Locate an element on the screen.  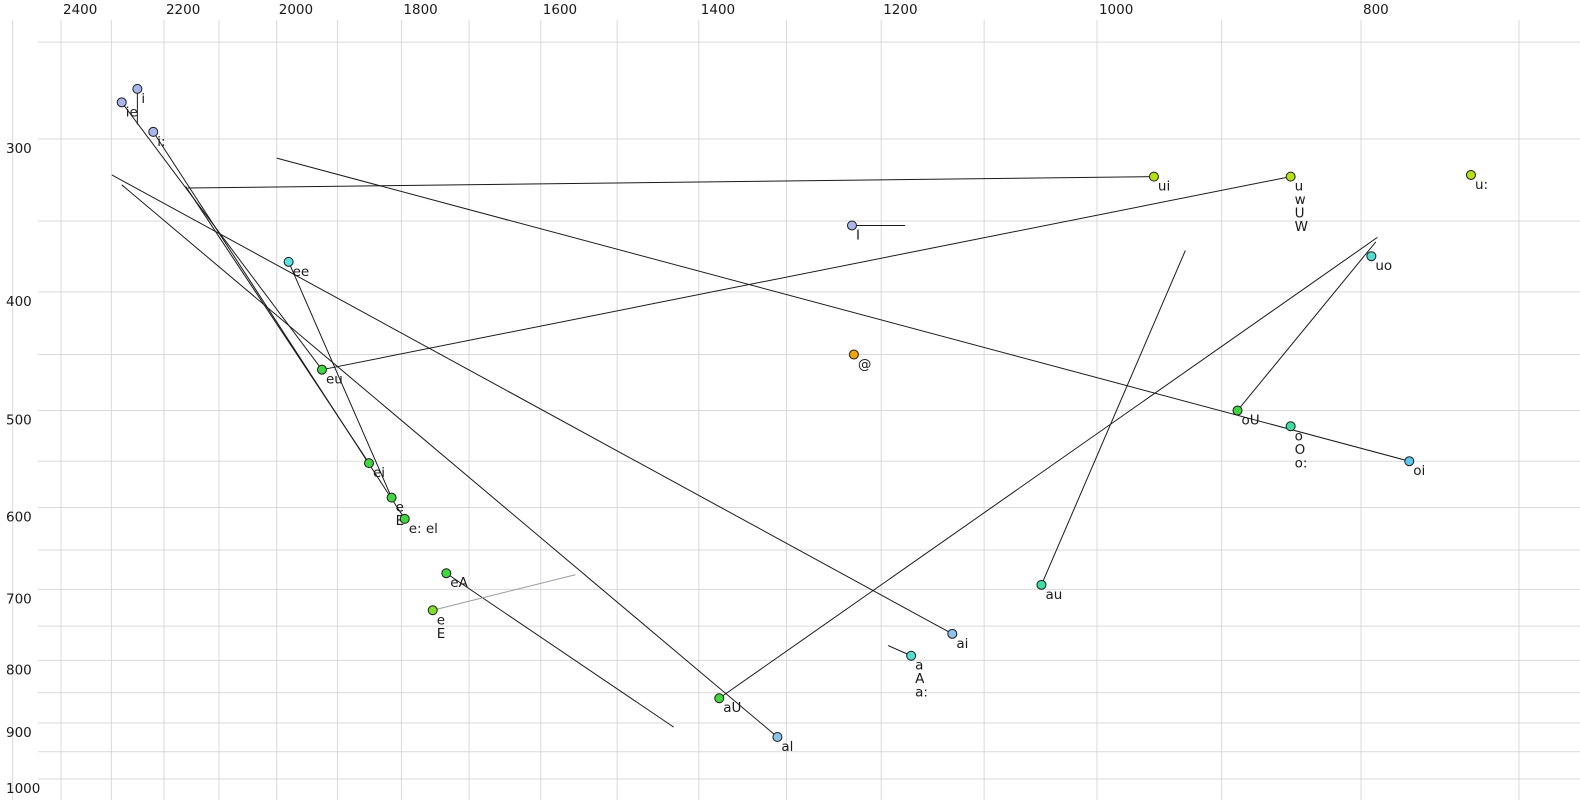
point-al is located at coordinates (777, 737).